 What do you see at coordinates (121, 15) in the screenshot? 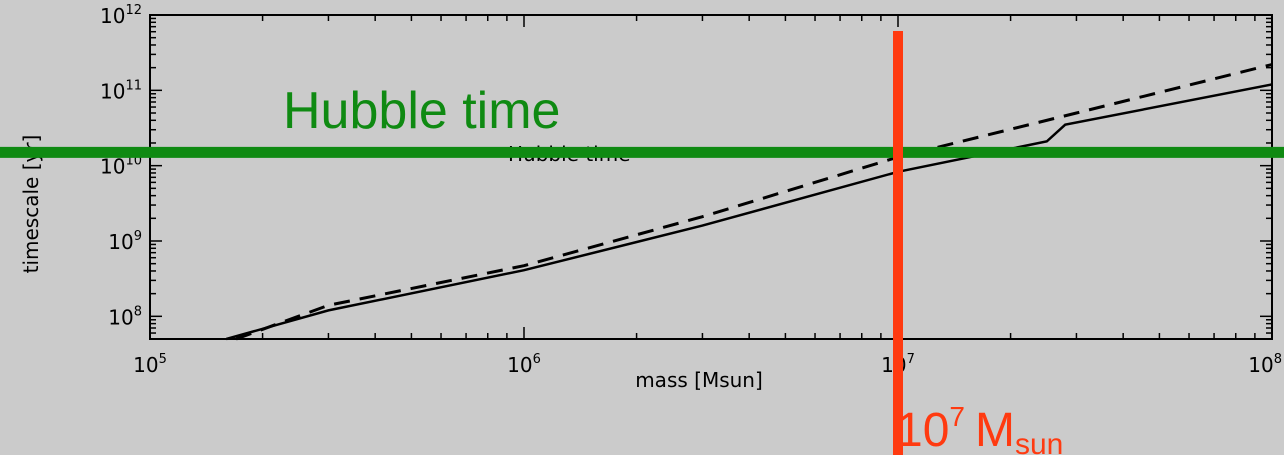
I see `y-tick-label: 1012` at bounding box center [121, 15].